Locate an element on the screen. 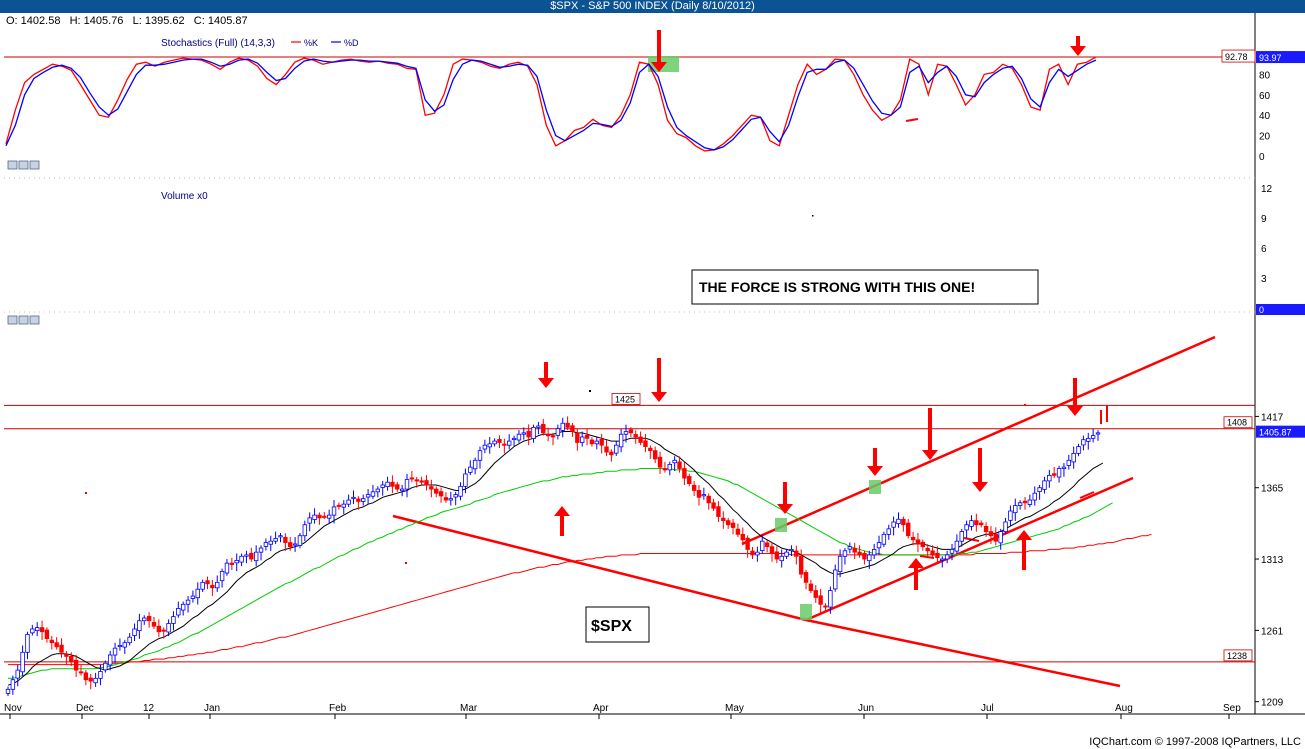 Image resolution: width=1305 pixels, height=749 pixels. stoch-tick-label: 20 is located at coordinates (1265, 137).